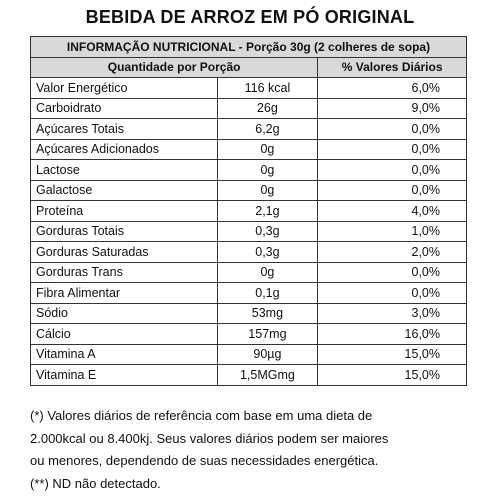  I want to click on table-cell: 3,0%, so click(392, 313).